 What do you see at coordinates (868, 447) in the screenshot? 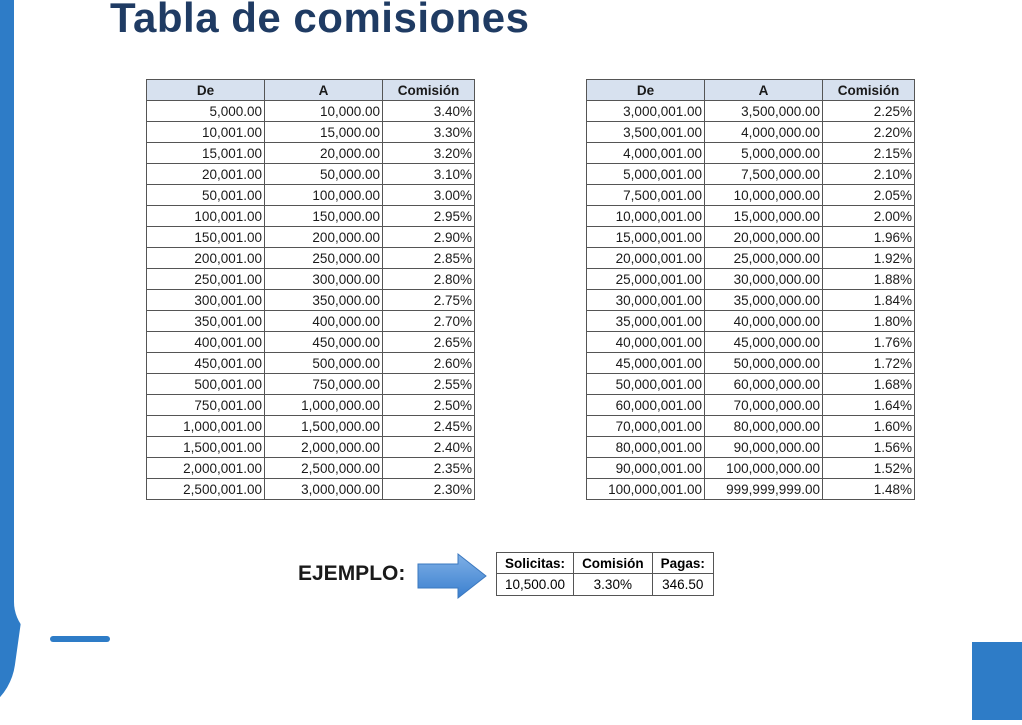
I see `cell-commission: 1.56%` at bounding box center [868, 447].